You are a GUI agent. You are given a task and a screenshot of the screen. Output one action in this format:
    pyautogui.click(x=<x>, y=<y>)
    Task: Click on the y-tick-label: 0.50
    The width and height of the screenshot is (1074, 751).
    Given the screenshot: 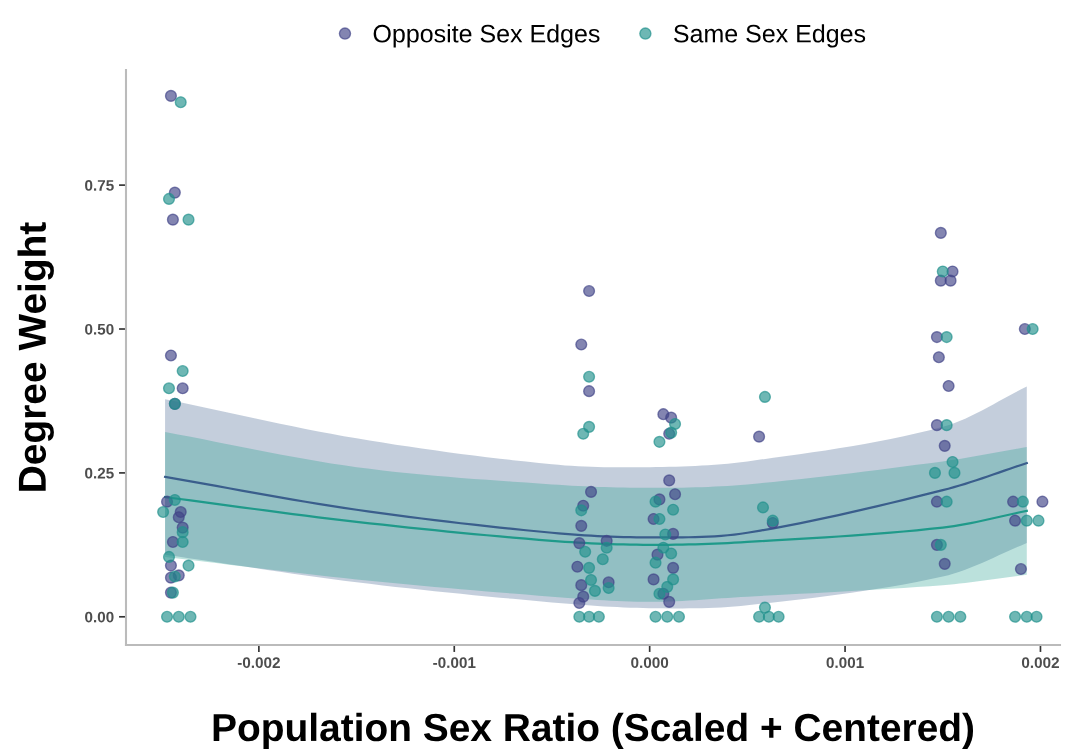 What is the action you would take?
    pyautogui.click(x=99, y=329)
    